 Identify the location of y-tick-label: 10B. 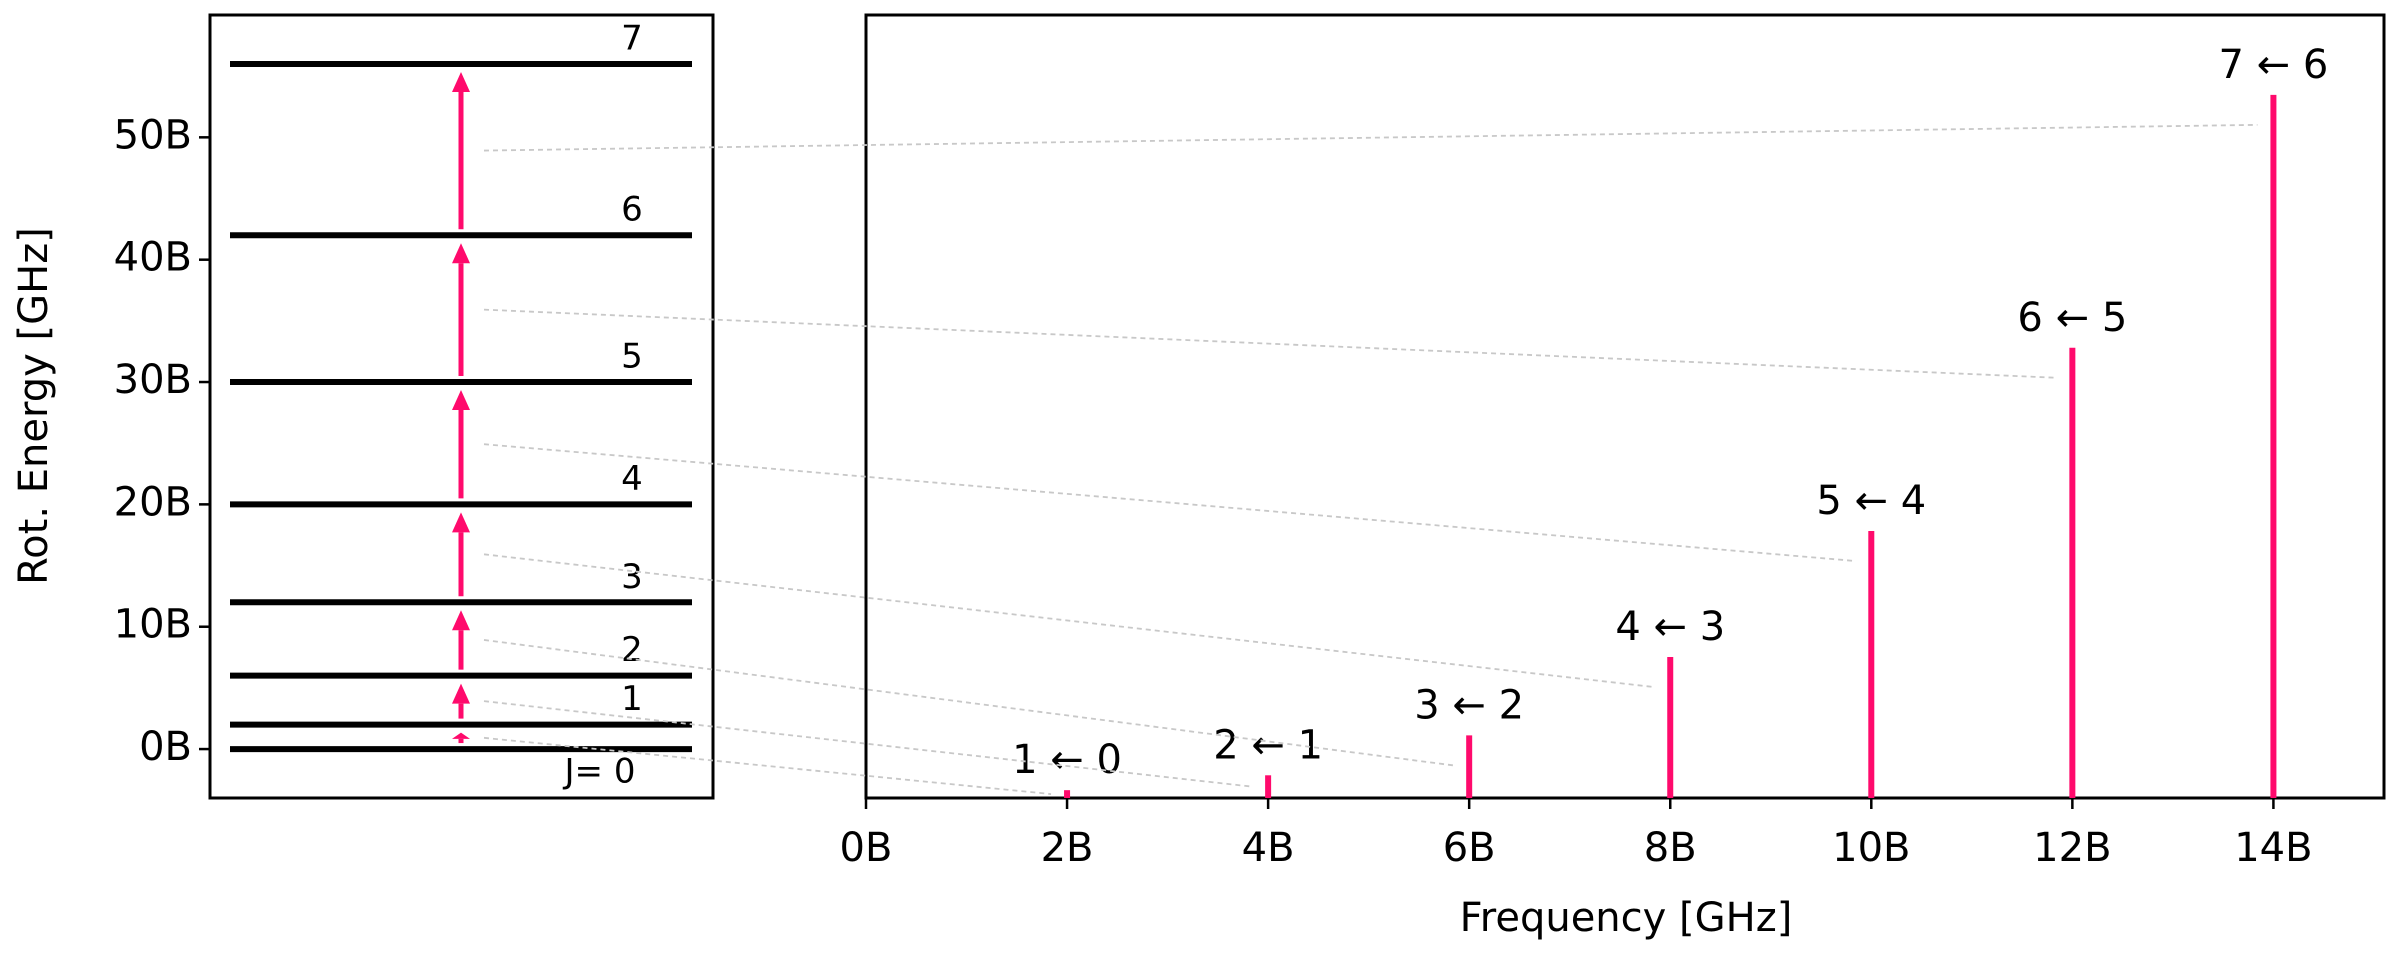
(153, 625).